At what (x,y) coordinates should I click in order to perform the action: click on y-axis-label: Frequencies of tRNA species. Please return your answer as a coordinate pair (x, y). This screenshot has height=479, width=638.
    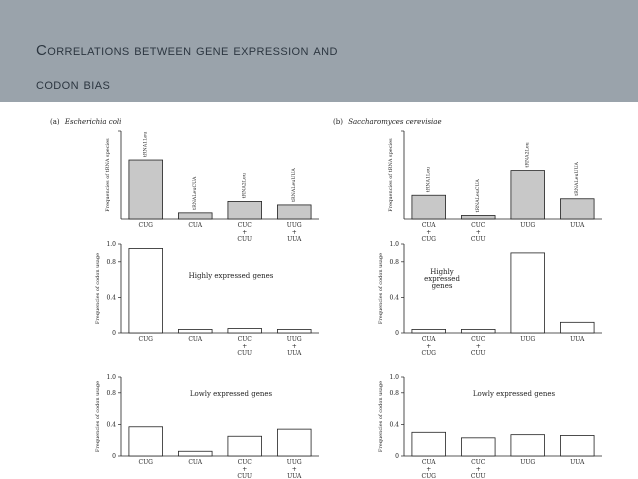
    Looking at the image, I should click on (391, 175).